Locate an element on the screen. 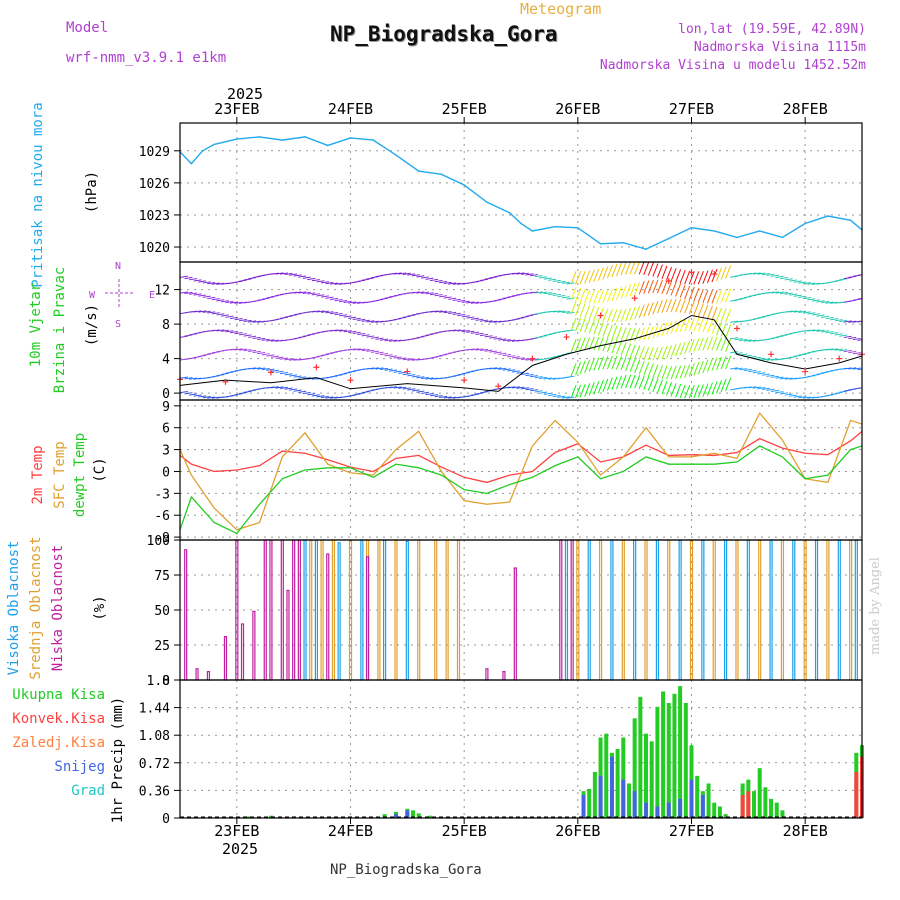 Image resolution: width=900 pixels, height=900 pixels. y-tick-label: 4 is located at coordinates (166, 360).